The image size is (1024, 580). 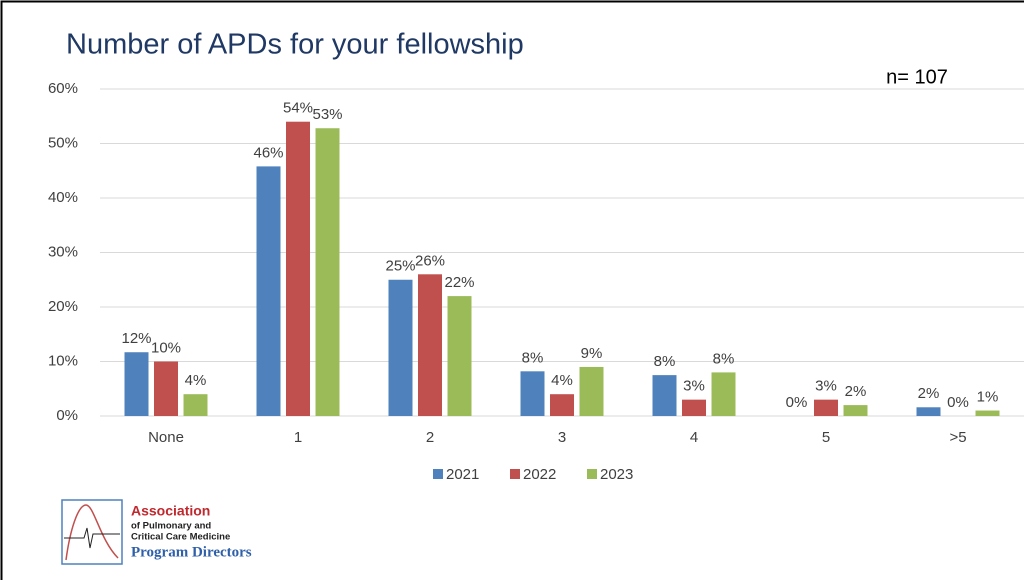 I want to click on y-tick-label: 30%, so click(x=63, y=251).